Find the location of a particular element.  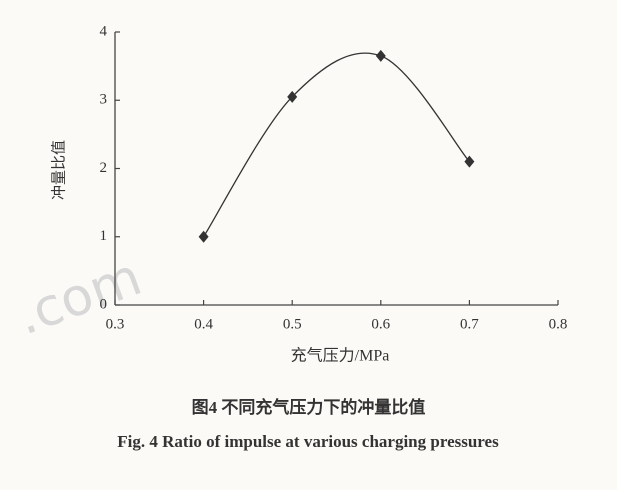

x-tick-label: 0.7 is located at coordinates (469, 324).